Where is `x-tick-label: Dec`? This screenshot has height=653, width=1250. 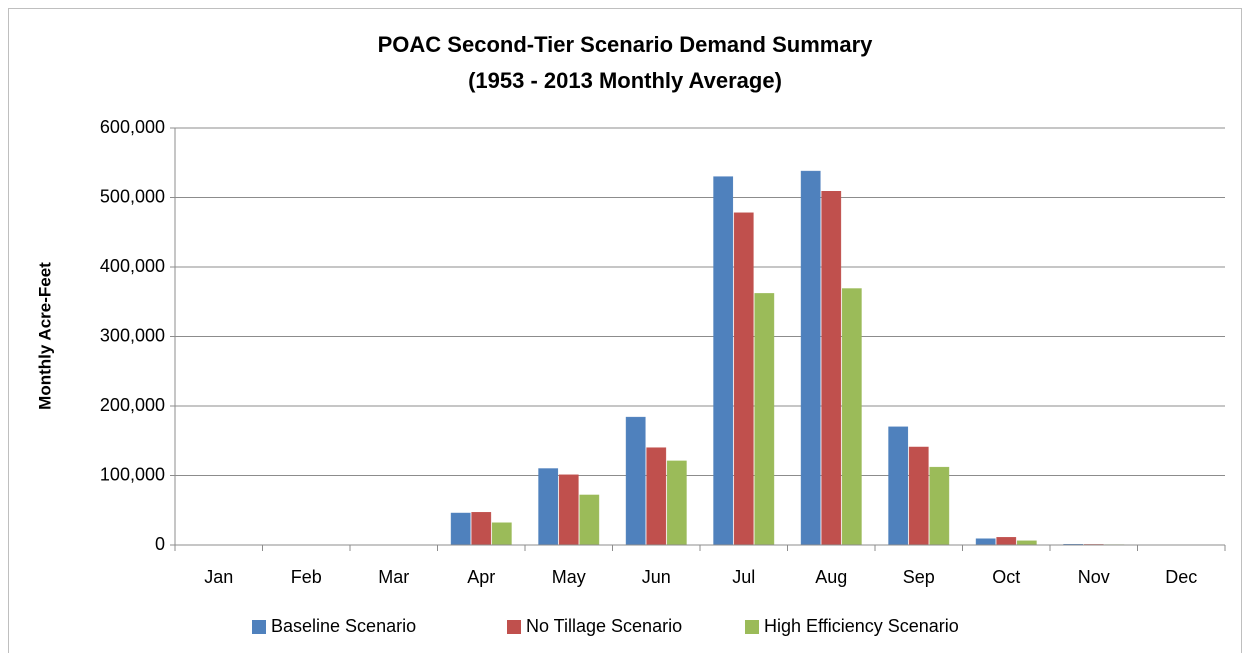
x-tick-label: Dec is located at coordinates (1181, 577).